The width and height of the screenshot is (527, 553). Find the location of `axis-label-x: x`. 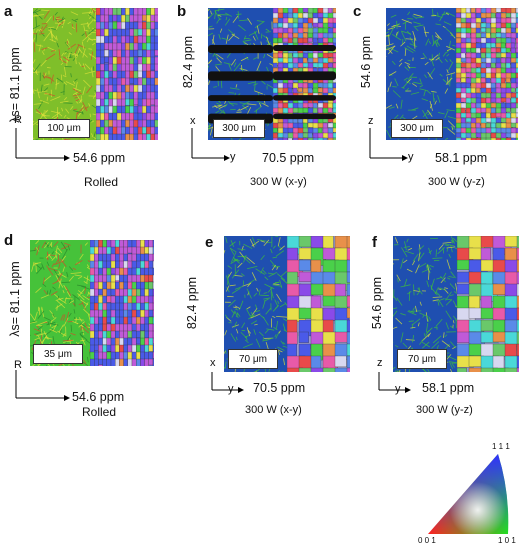

axis-label-x: x is located at coordinates (213, 363).